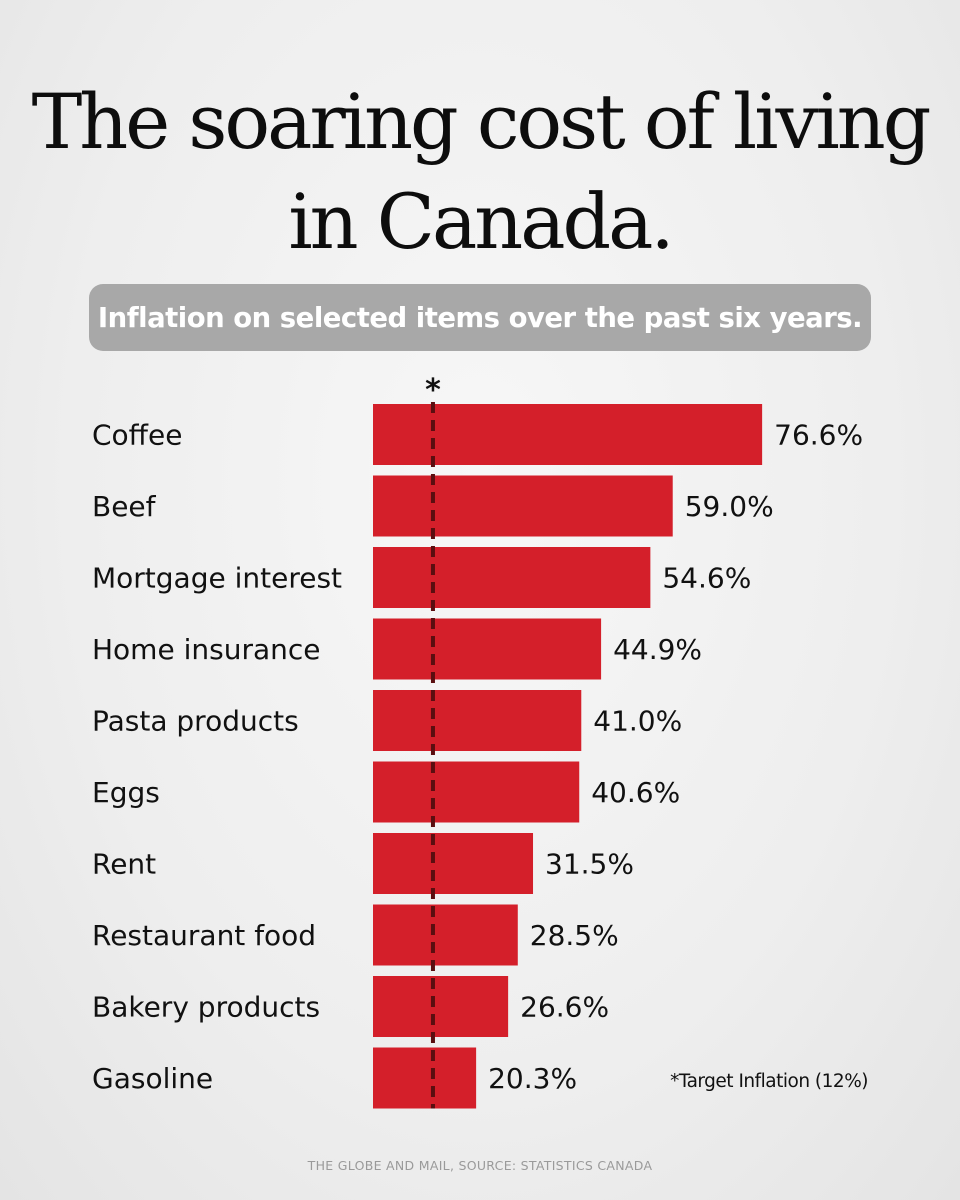 The width and height of the screenshot is (960, 1200). Describe the element at coordinates (453, 863) in the screenshot. I see `bar-rent` at that location.